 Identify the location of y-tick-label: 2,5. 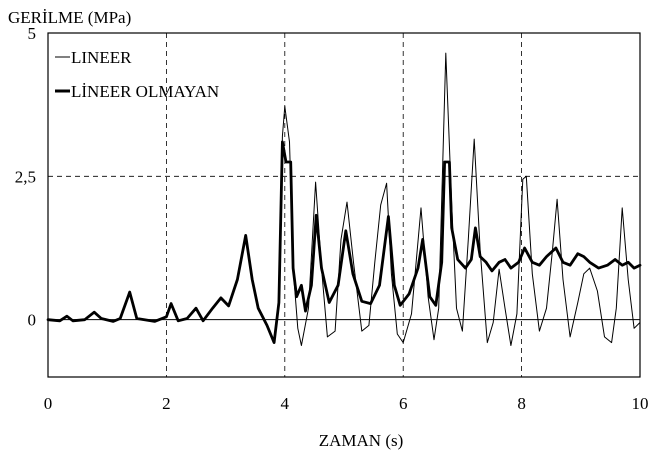
(25, 176).